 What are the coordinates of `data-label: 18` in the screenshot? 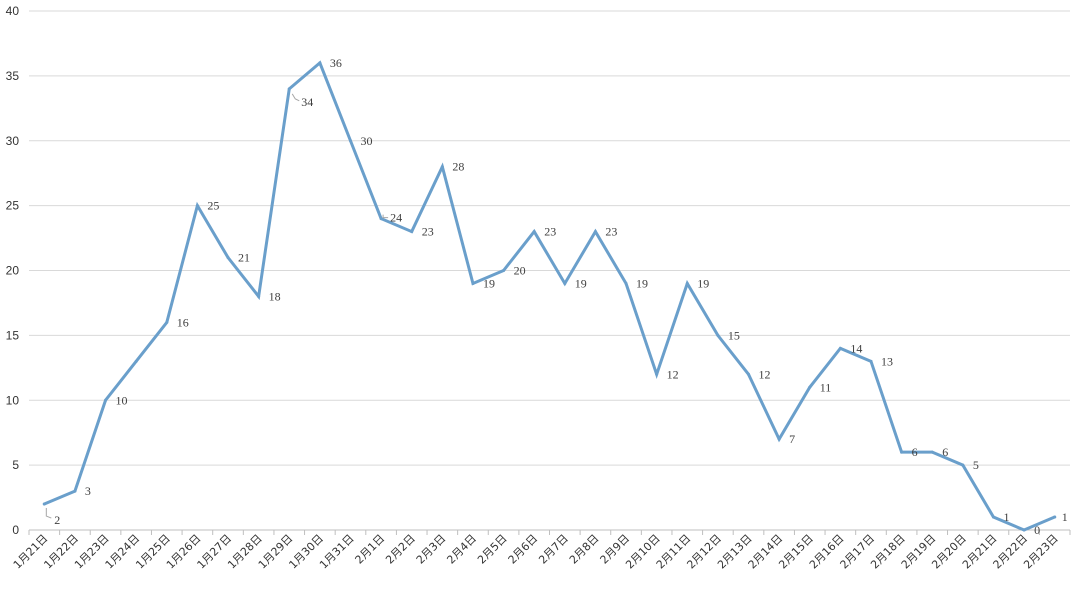 It's located at (275, 296).